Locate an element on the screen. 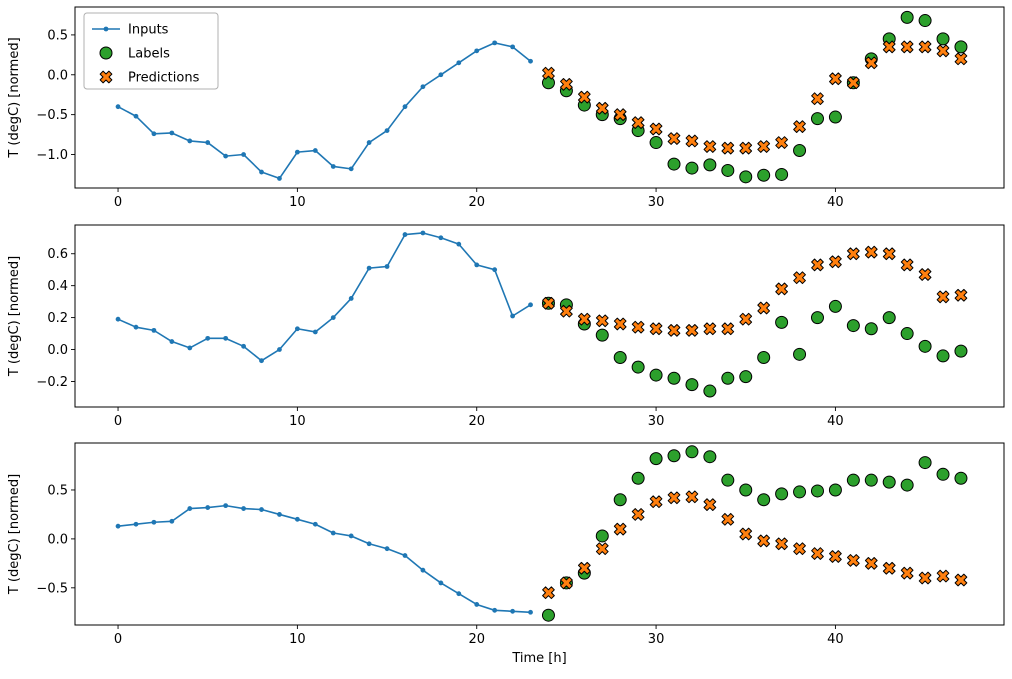 Image resolution: width=1012 pixels, height=679 pixels. series-inputs is located at coordinates (324, 297).